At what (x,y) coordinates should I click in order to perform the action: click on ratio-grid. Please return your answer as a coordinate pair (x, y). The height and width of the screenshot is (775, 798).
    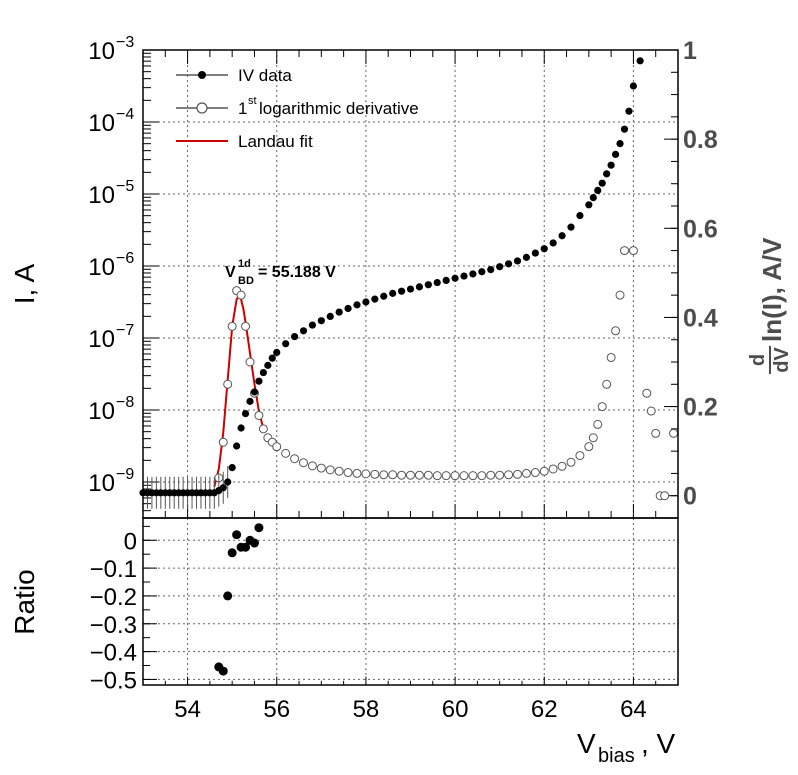
    Looking at the image, I should click on (410, 601).